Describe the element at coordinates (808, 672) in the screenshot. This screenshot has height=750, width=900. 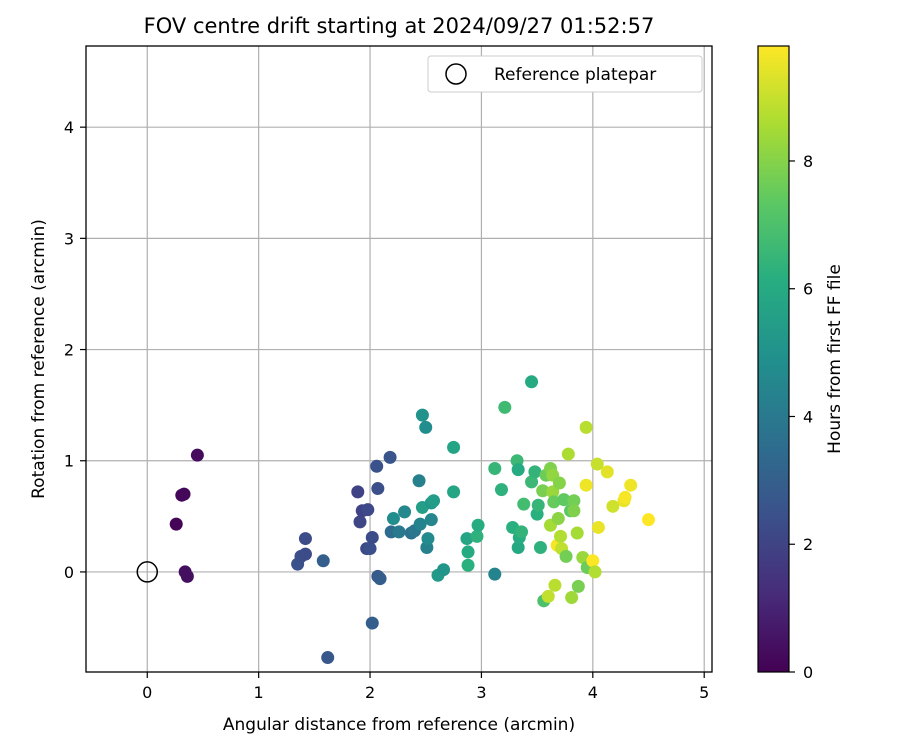
I see `colorbar-tick-label: 0` at that location.